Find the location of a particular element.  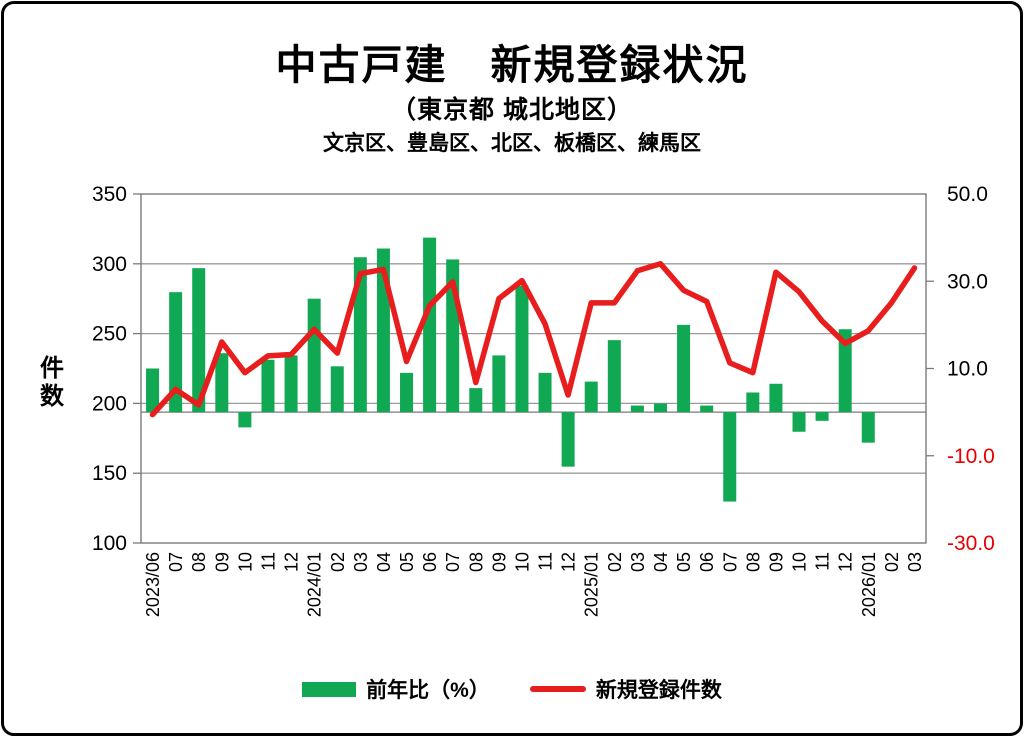

svg-text: 100 is located at coordinates (109, 543).